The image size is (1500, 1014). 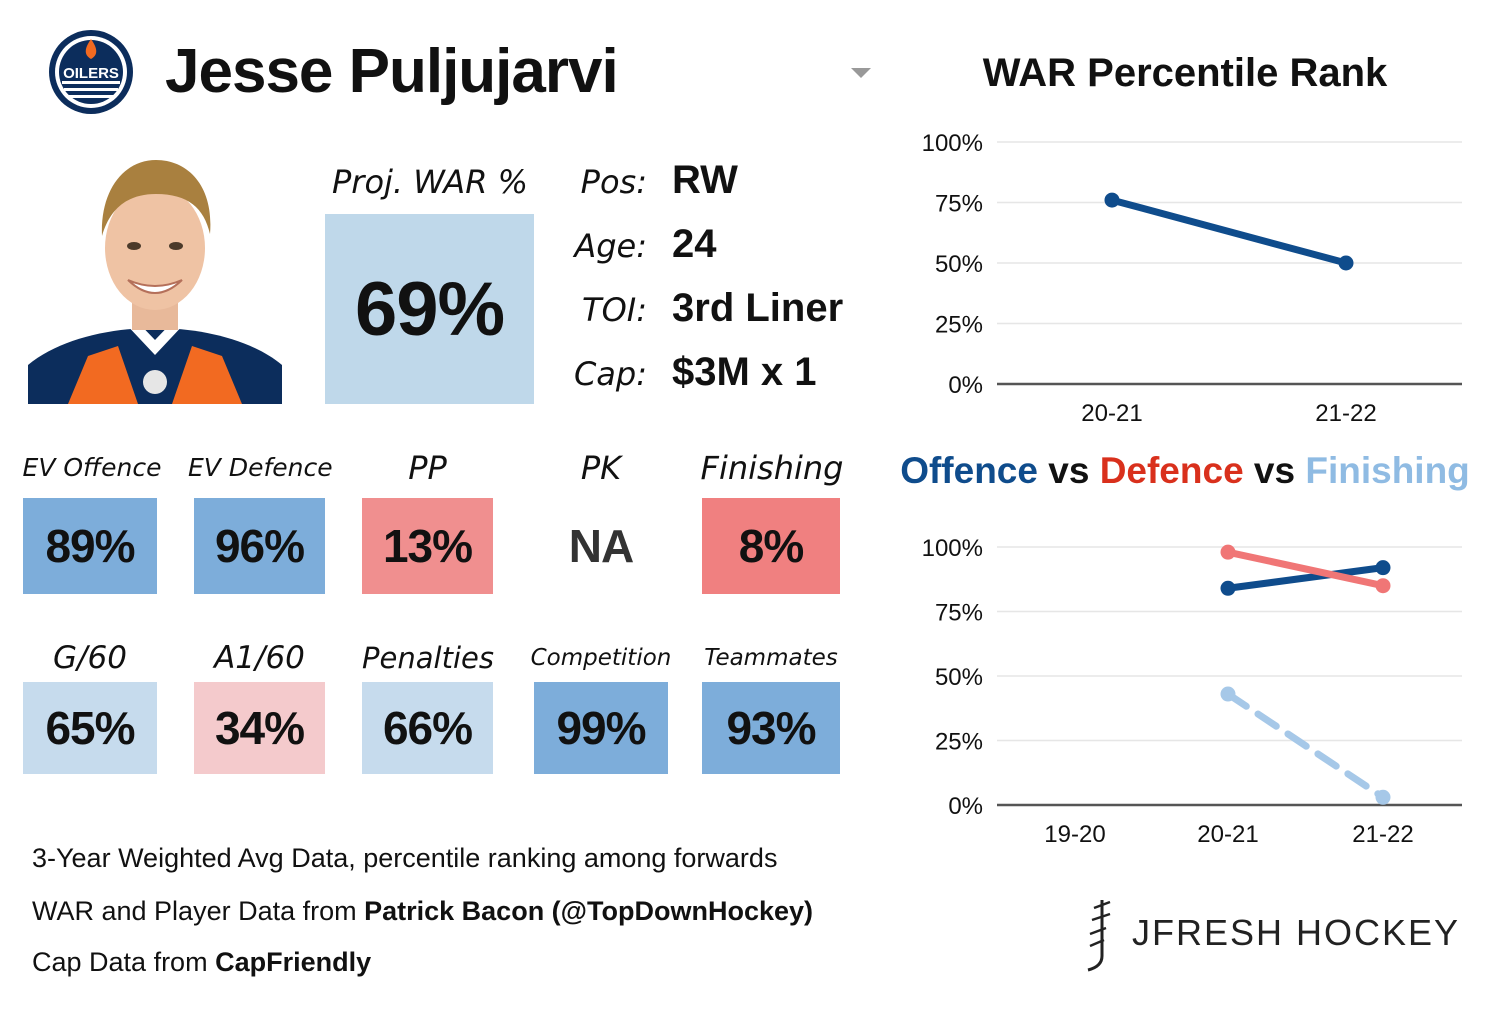 What do you see at coordinates (260, 467) in the screenshot?
I see `ev-defence-label: EV Defence` at bounding box center [260, 467].